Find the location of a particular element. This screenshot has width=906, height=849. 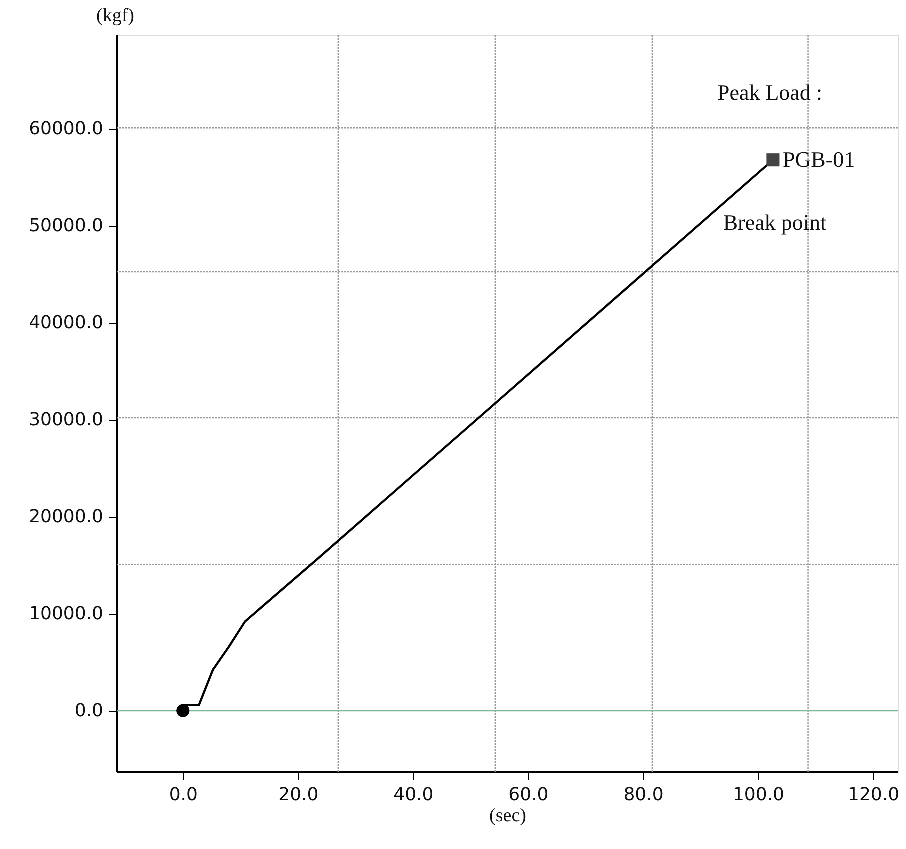

x-tick-label: 100.0 is located at coordinates (758, 795).